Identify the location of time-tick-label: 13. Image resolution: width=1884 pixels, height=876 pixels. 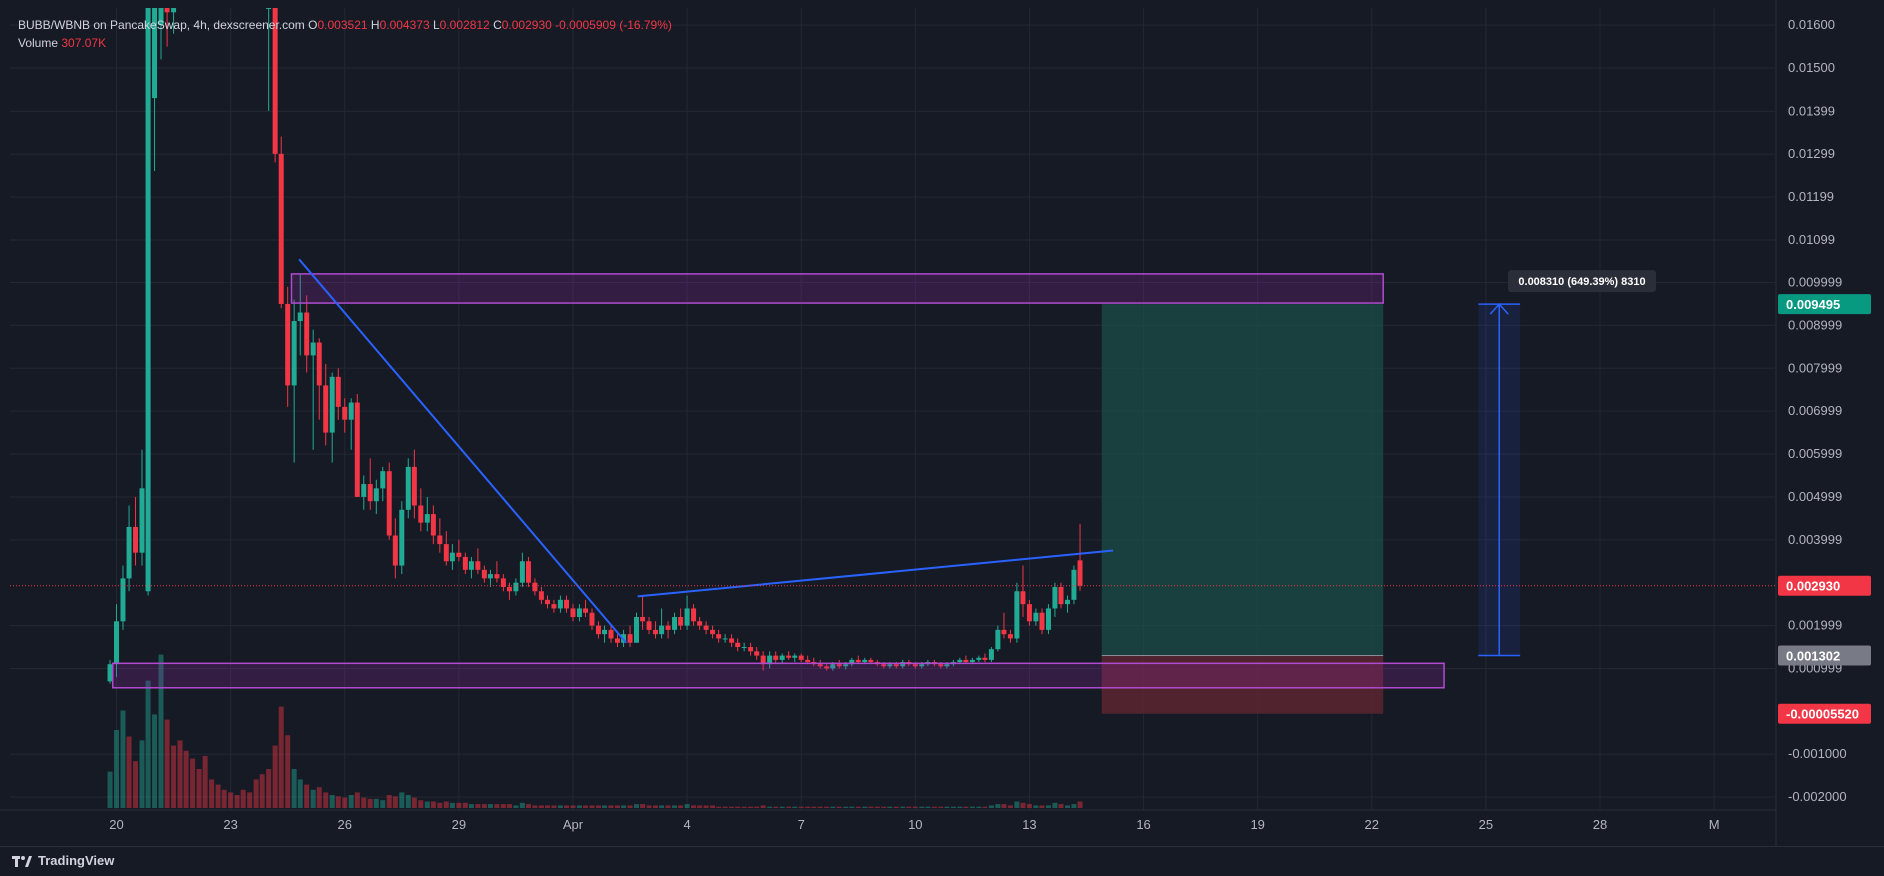
(1029, 824).